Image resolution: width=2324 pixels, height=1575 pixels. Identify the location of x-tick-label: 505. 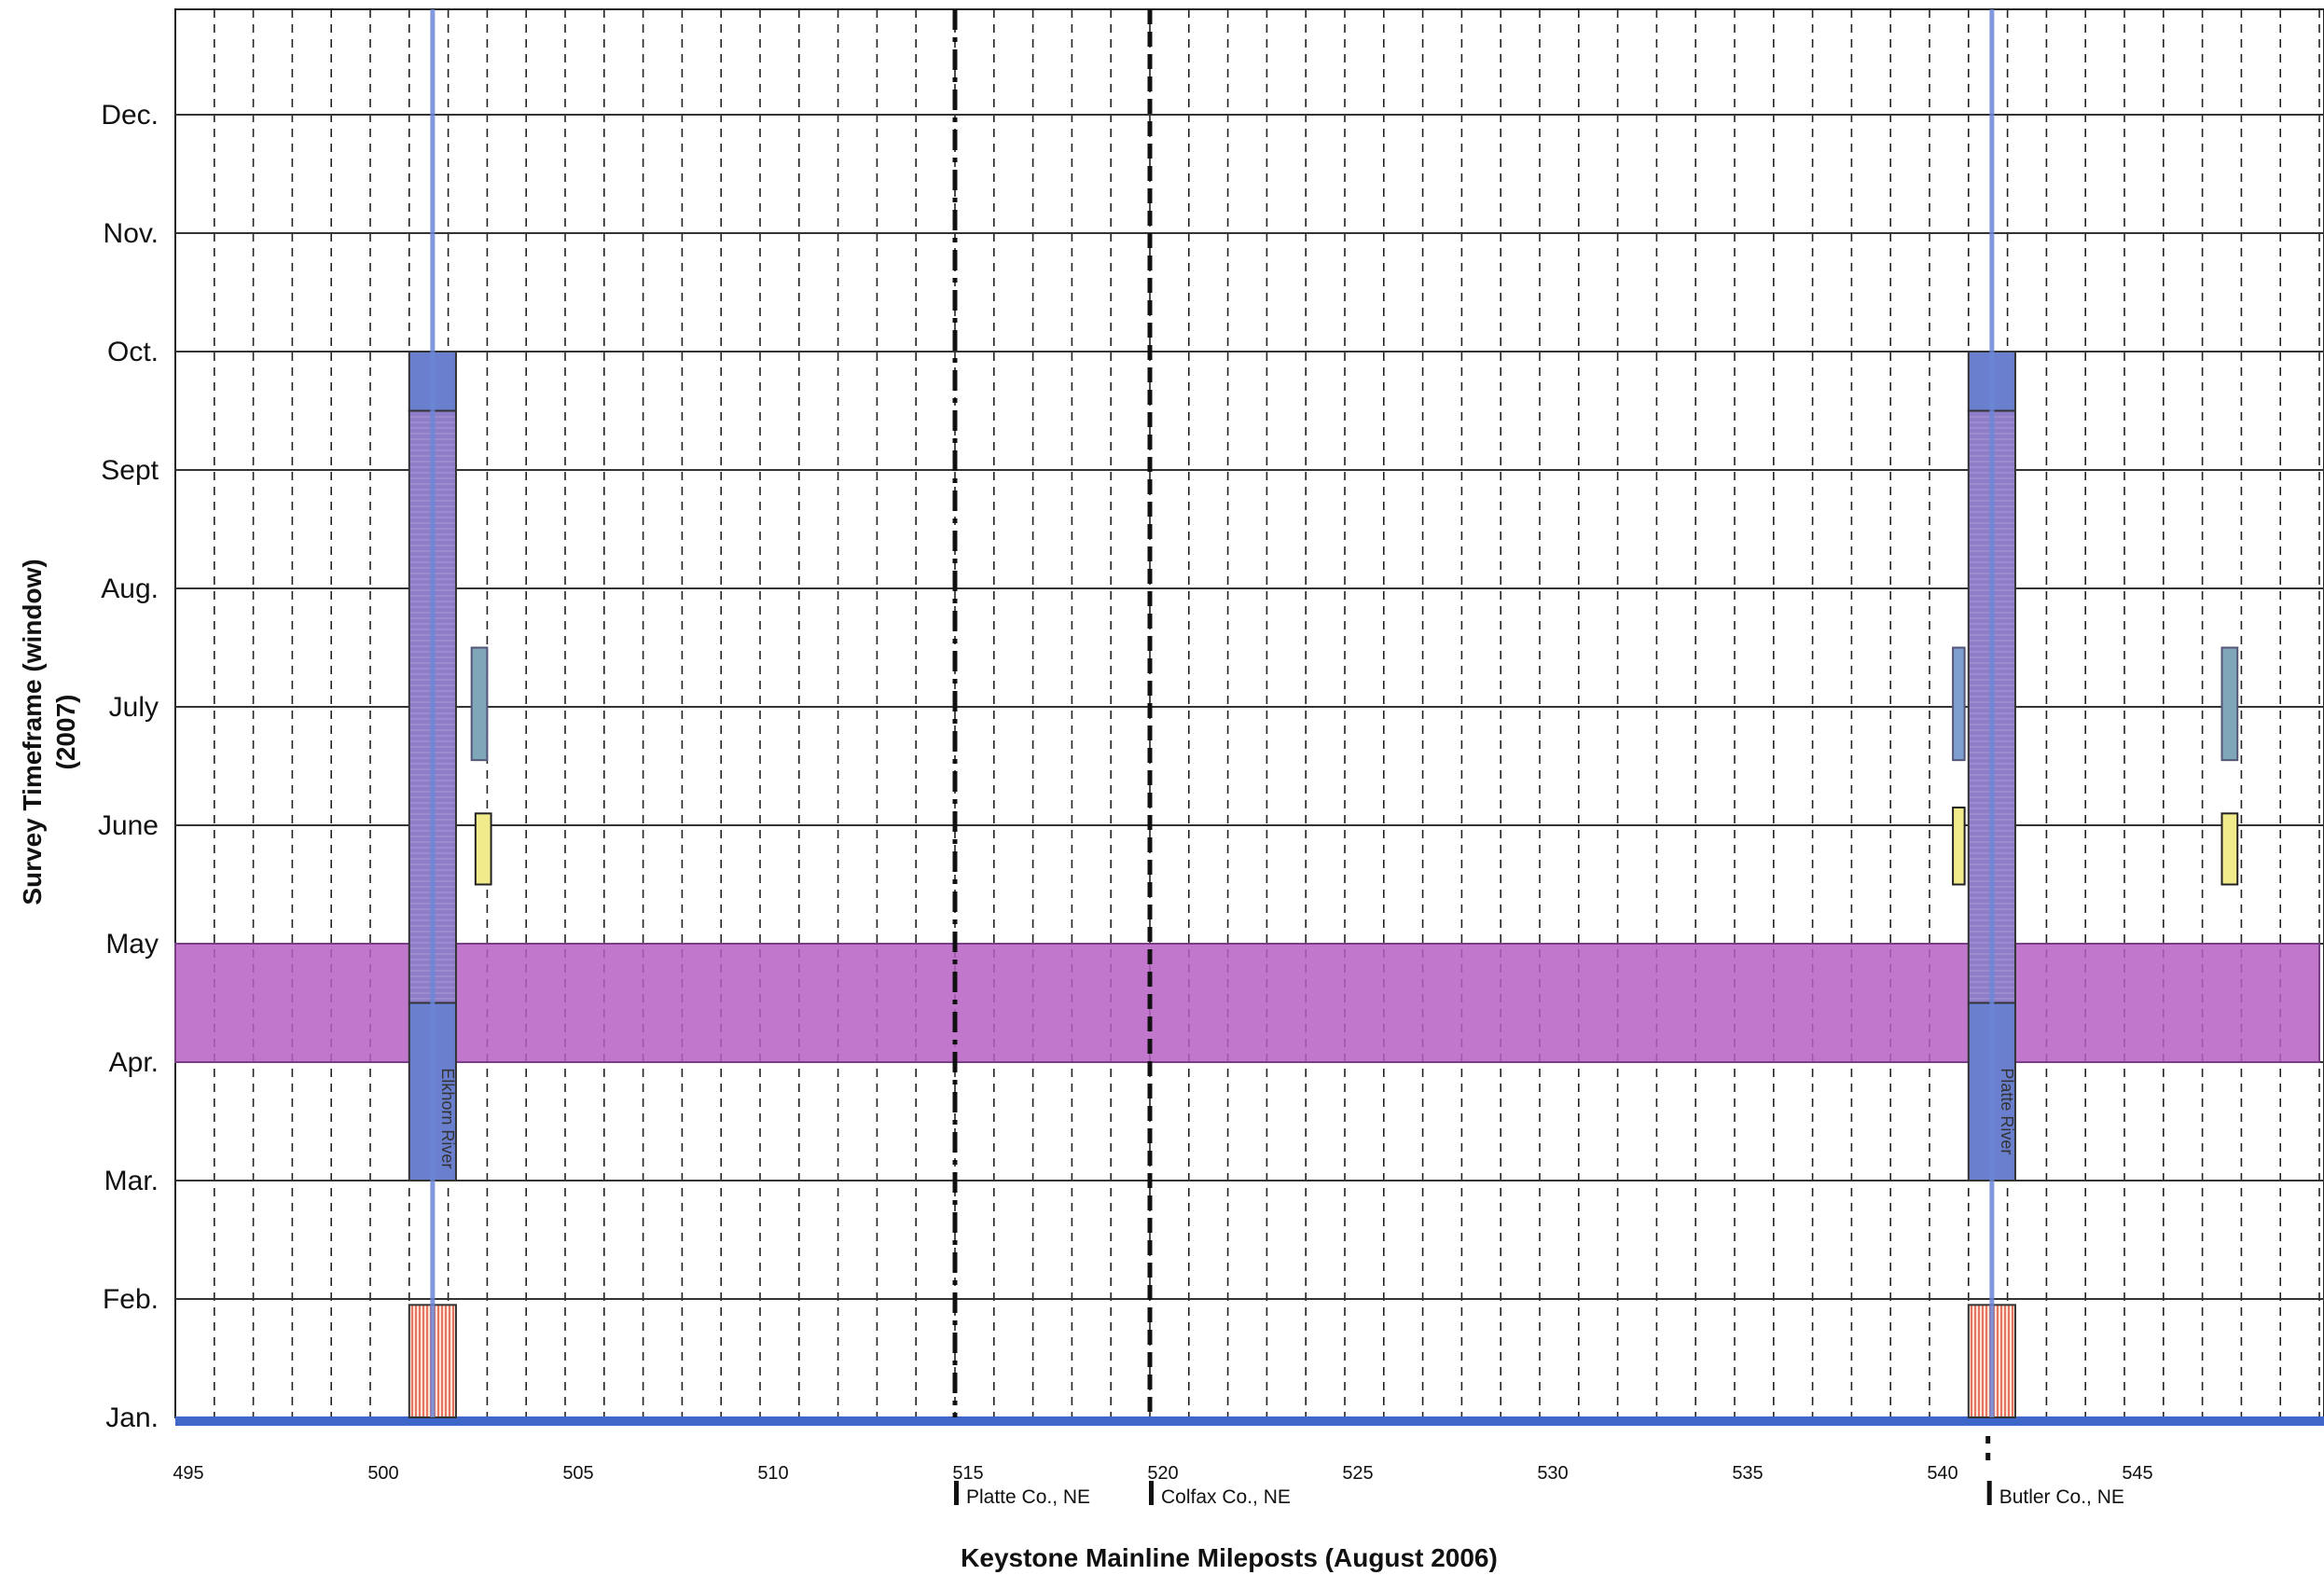
(577, 1473).